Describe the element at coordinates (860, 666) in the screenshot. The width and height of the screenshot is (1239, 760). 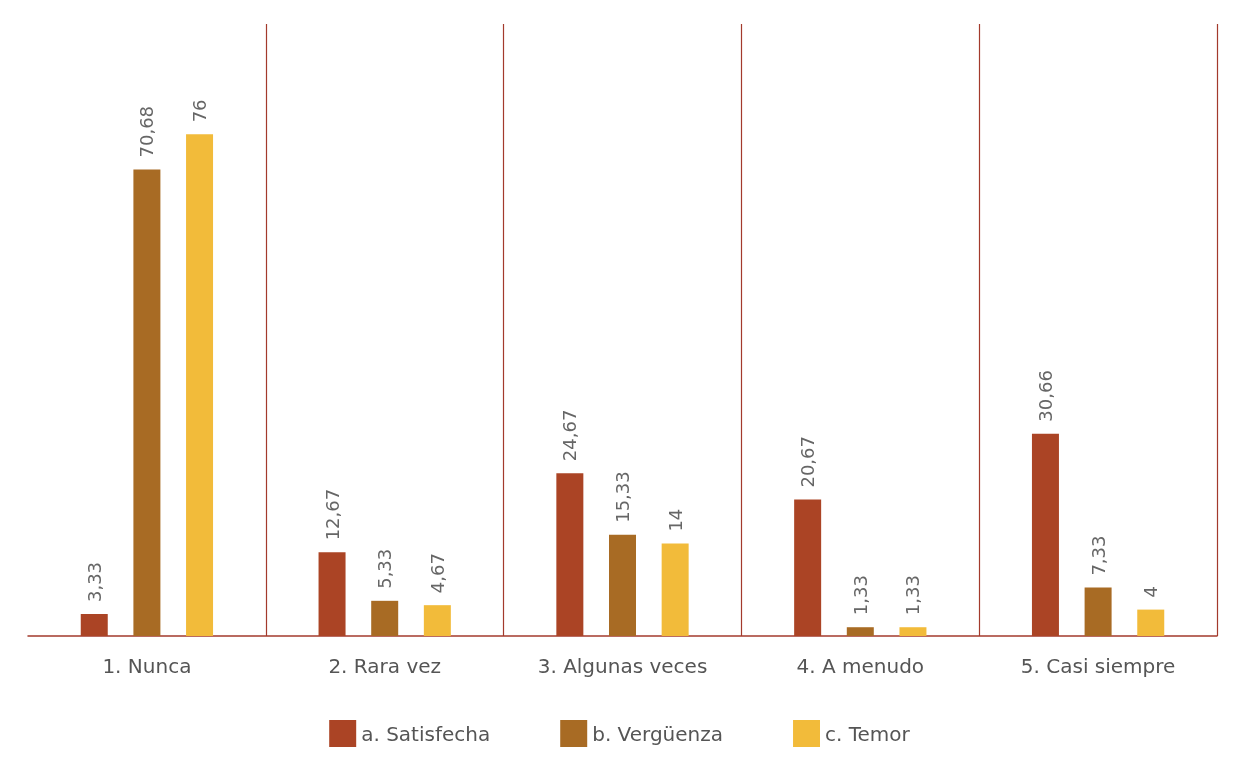
I see `x-tick-label: 4. A menudo` at that location.